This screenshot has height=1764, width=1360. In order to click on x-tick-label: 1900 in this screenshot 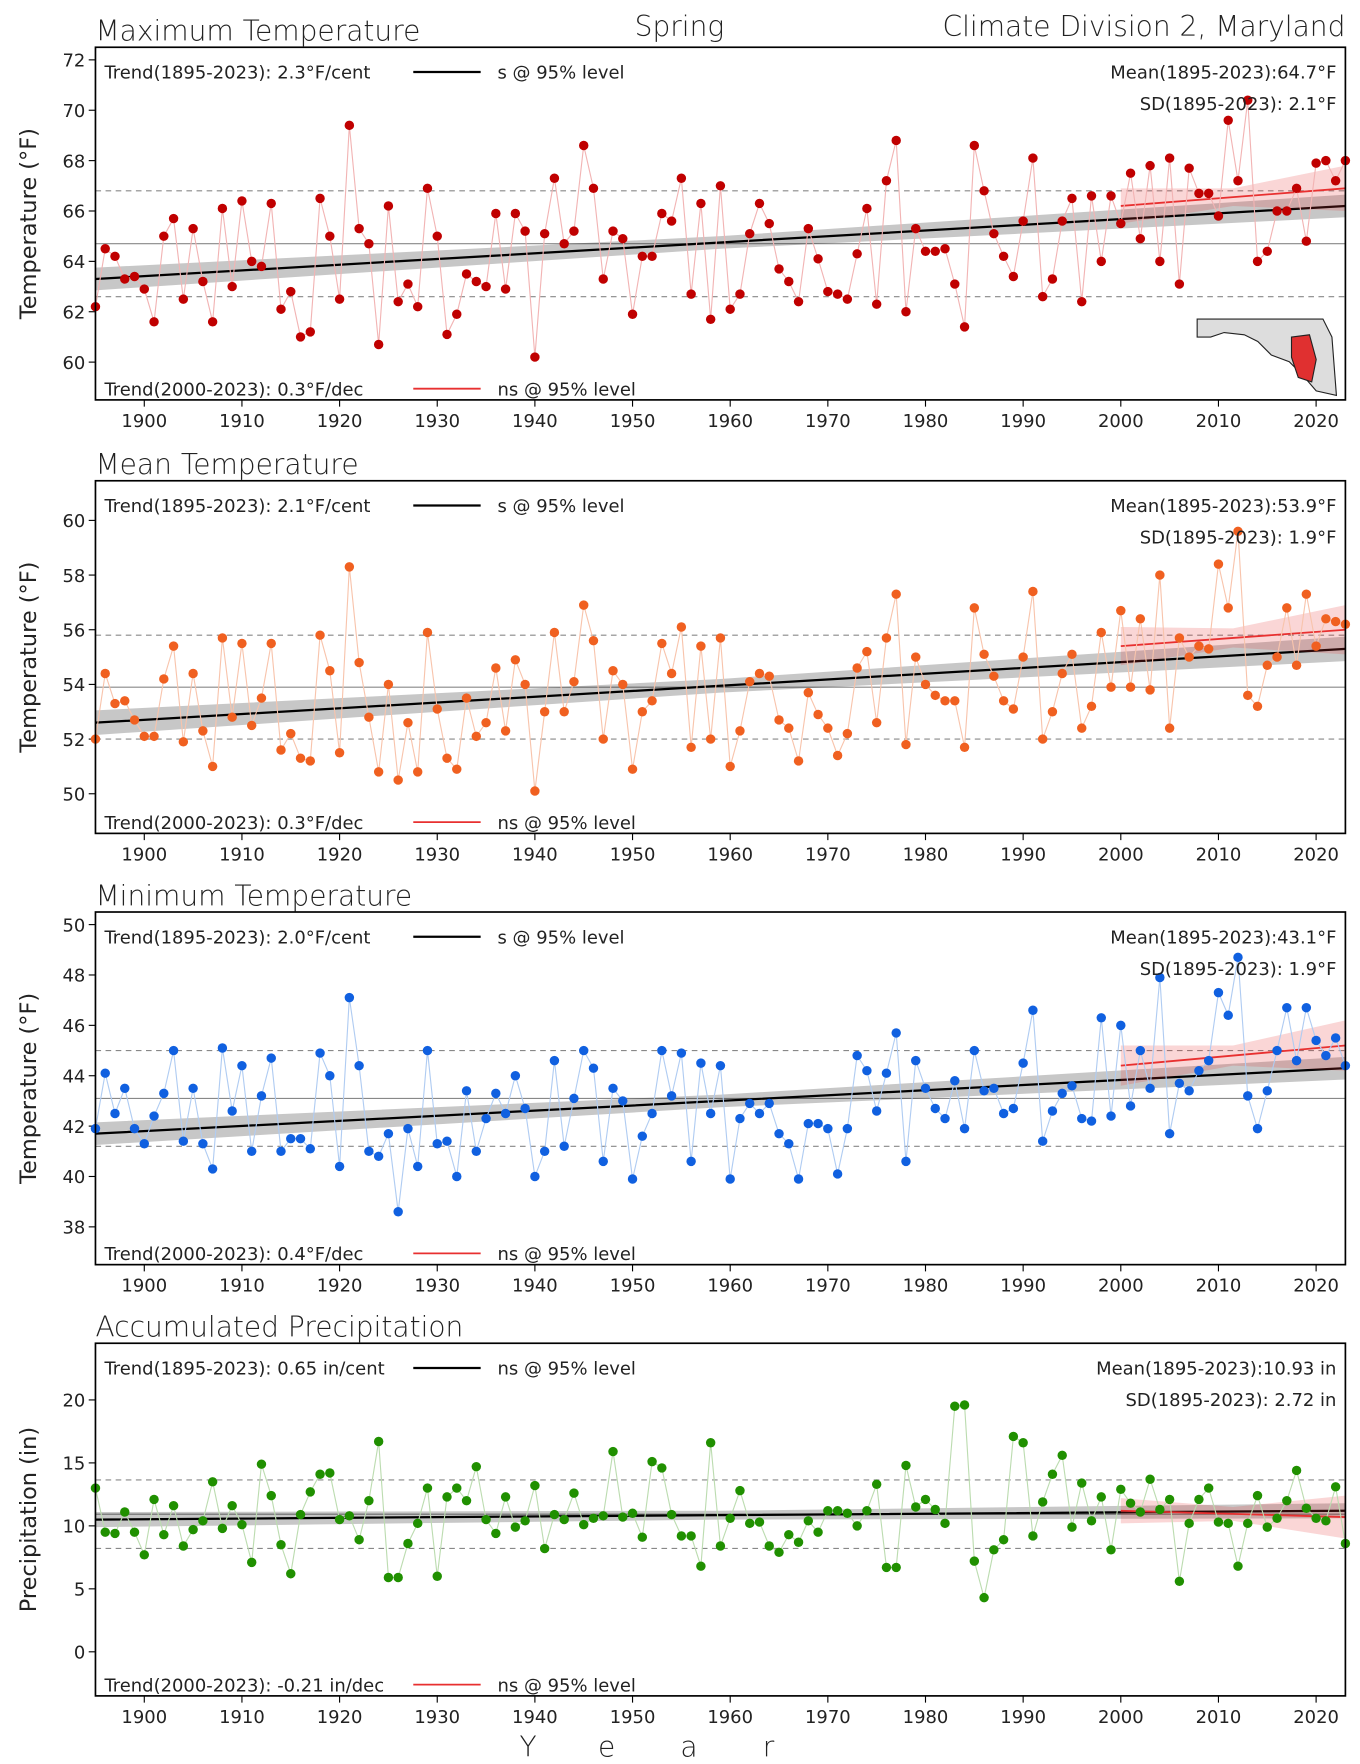, I will do `click(144, 1286)`.